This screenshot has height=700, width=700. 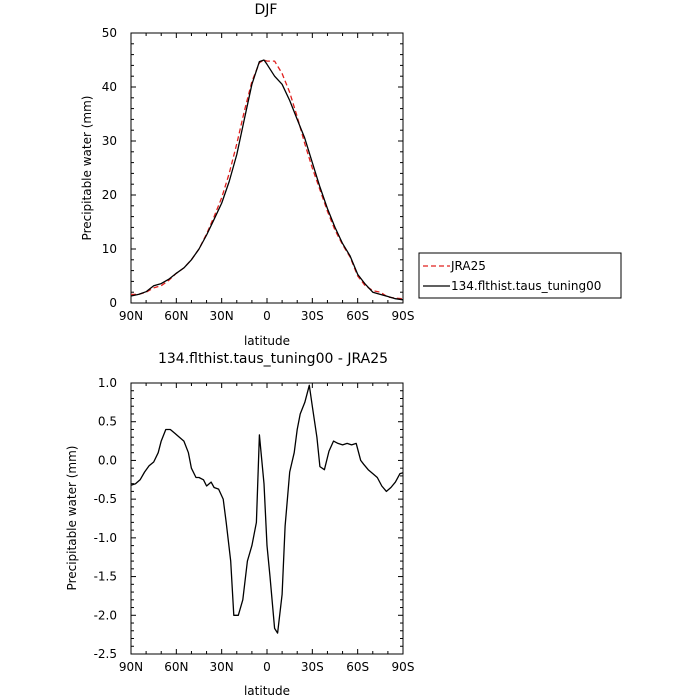 I want to click on bottom-x-tick-label: 60N, so click(x=176, y=667).